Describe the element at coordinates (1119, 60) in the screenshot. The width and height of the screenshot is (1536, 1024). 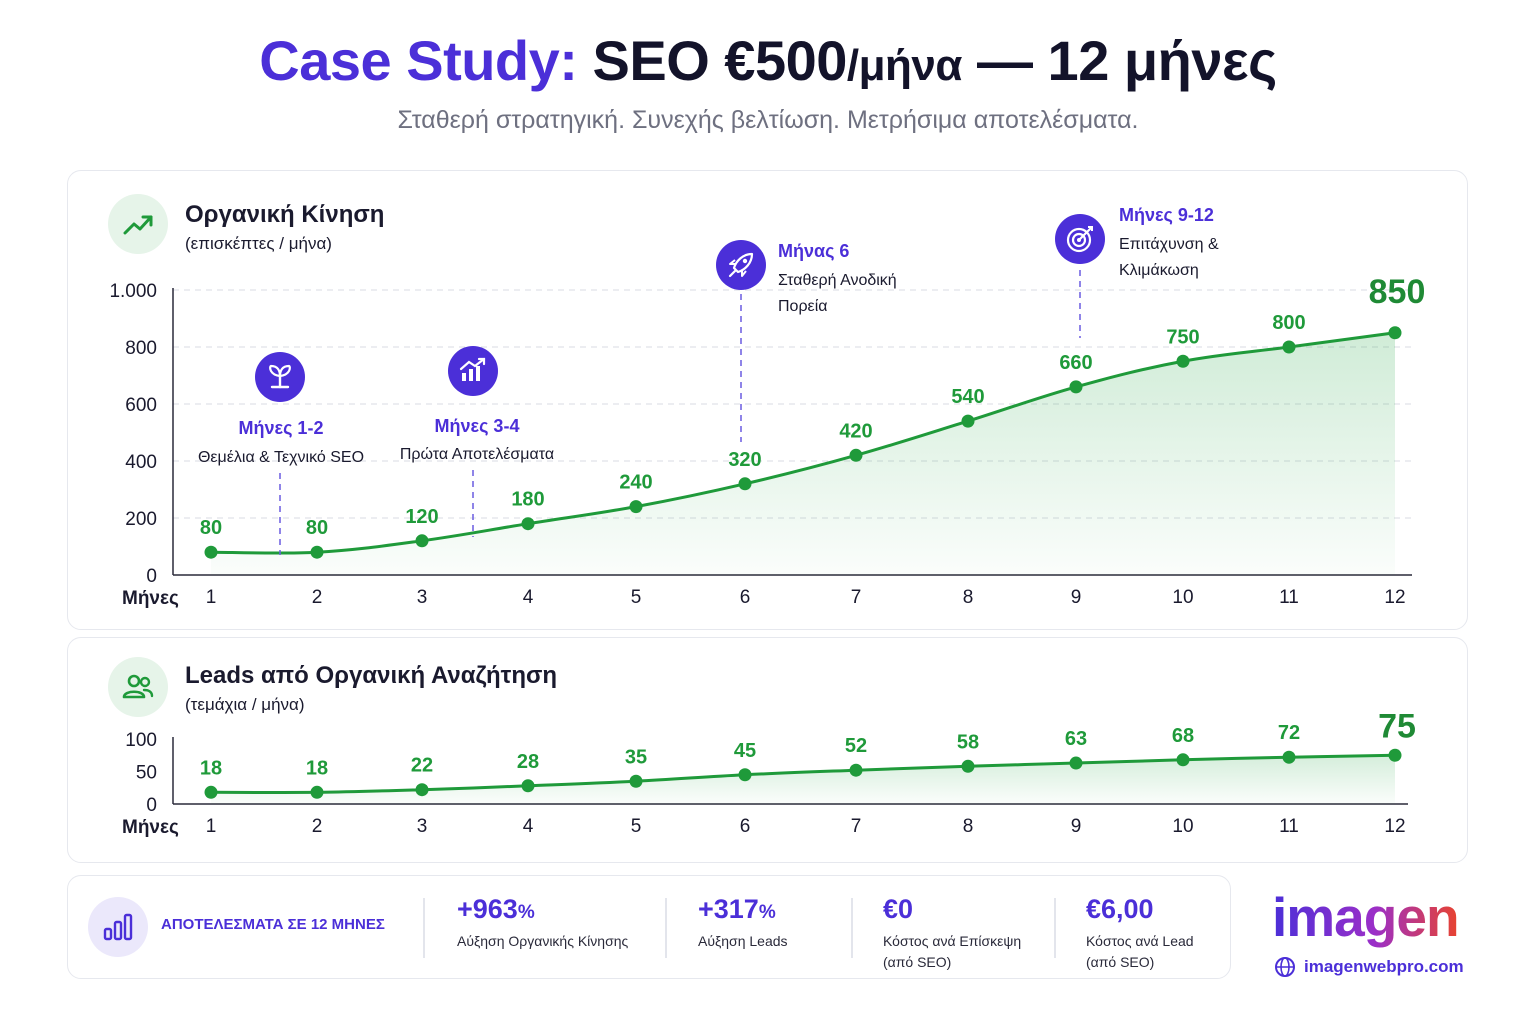
I see `title-duration: — 12 μήνες` at that location.